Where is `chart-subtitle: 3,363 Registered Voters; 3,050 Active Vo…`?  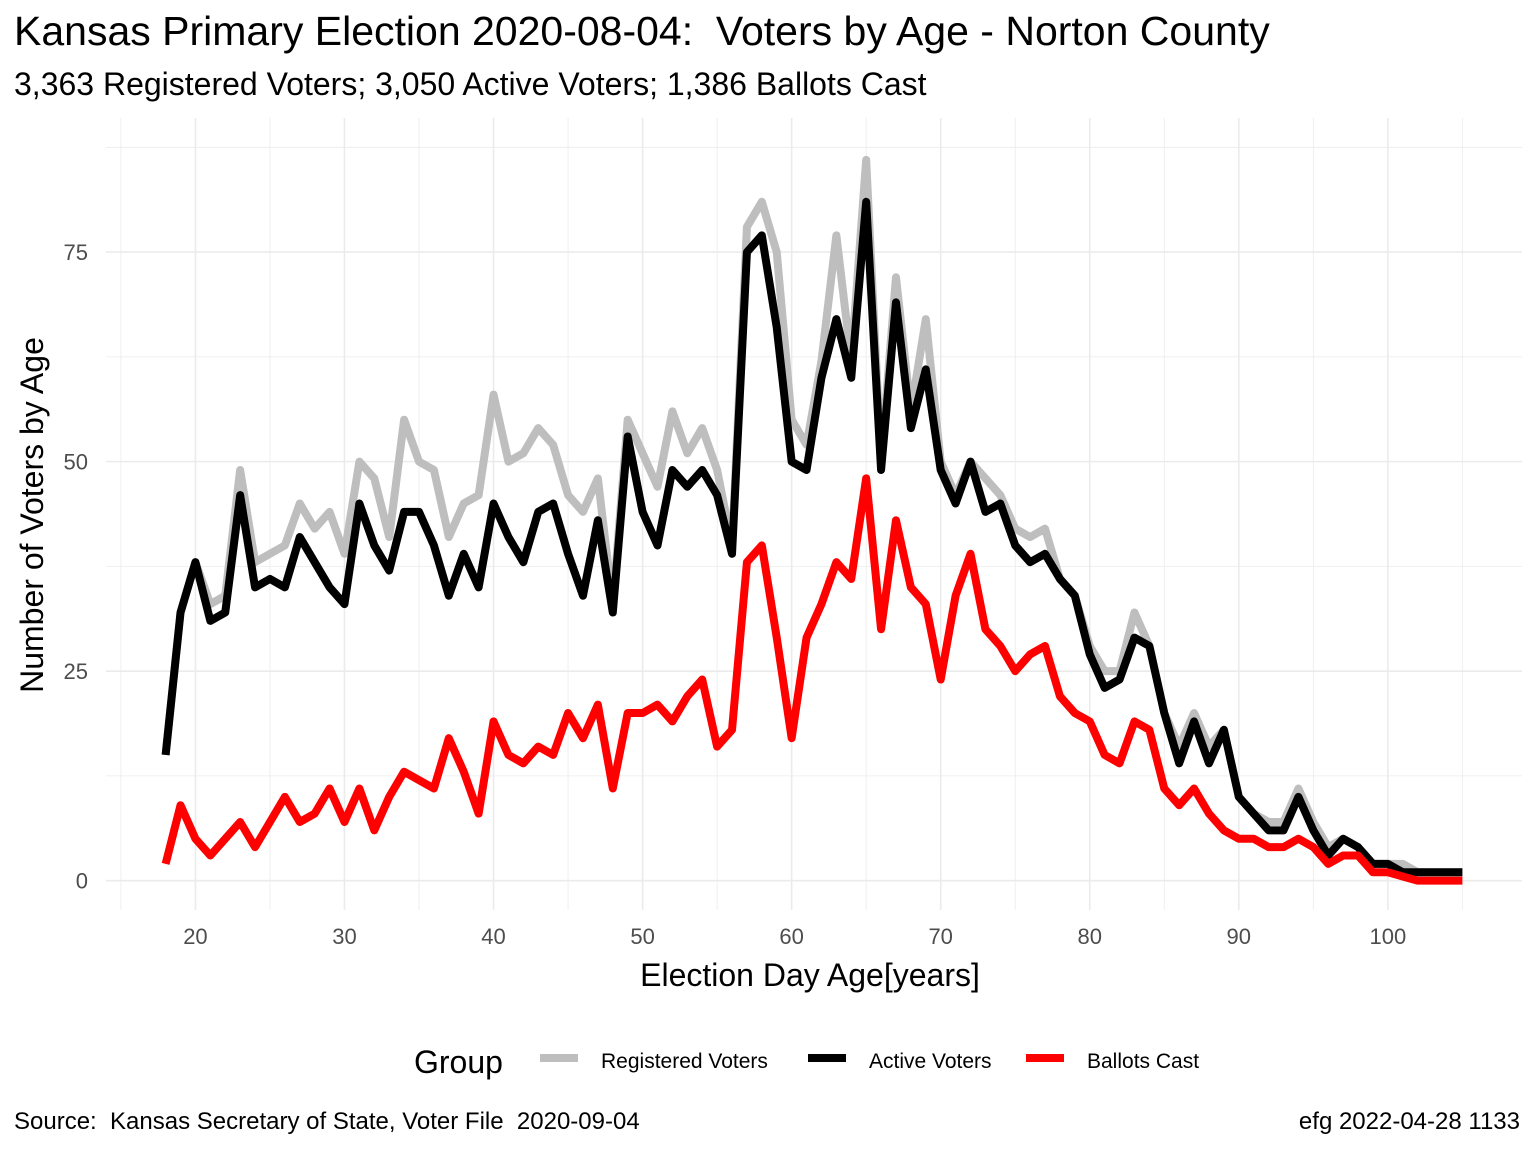 chart-subtitle: 3,363 Registered Voters; 3,050 Active Vo… is located at coordinates (470, 84).